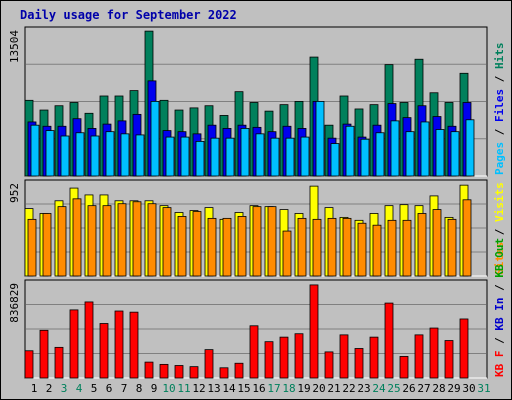 This screenshot has height=400, width=512. Describe the element at coordinates (348, 388) in the screenshot. I see `x-label-day-22: 22` at that location.